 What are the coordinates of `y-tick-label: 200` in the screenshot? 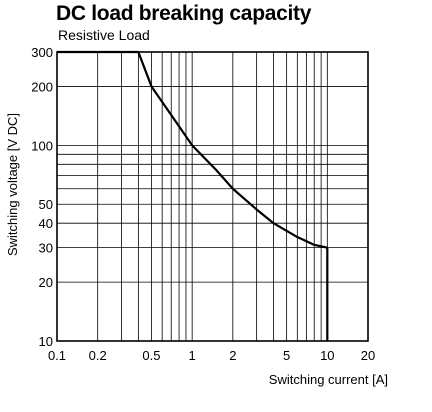 It's located at (42, 86).